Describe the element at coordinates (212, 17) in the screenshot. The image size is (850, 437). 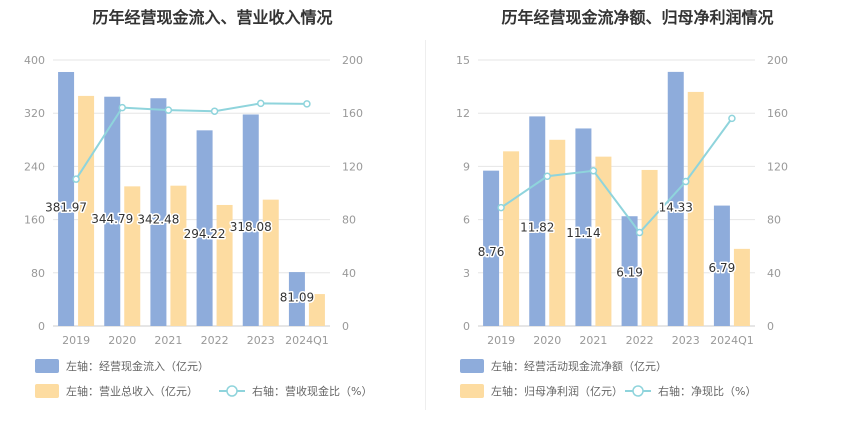
I see `chart-title: 历年经营现金流入、营业收入情况` at that location.